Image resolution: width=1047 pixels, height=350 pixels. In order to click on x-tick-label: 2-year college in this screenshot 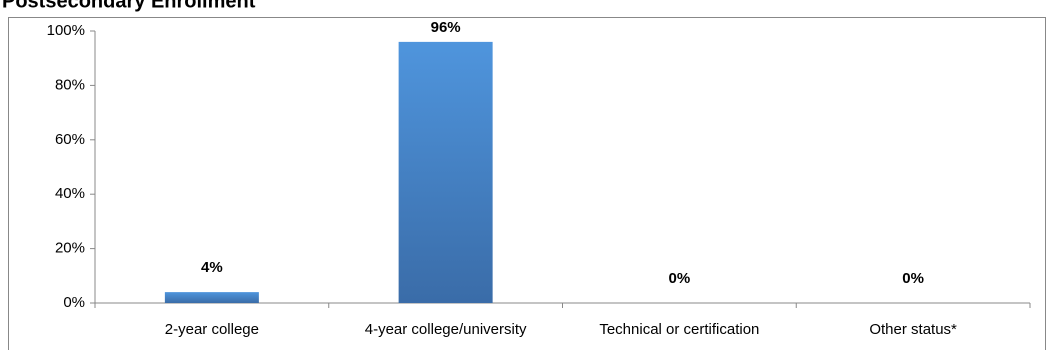, I will do `click(212, 329)`.